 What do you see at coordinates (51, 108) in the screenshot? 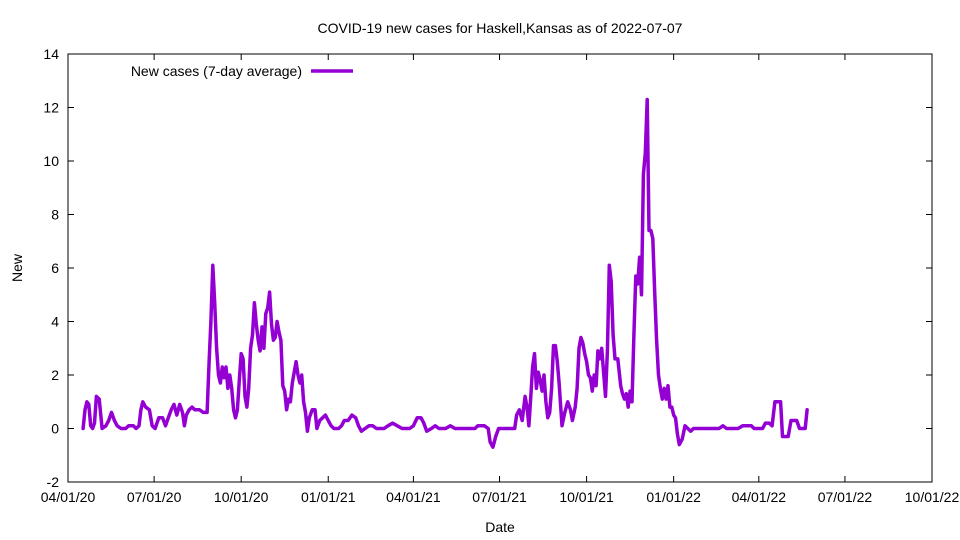
I see `y-tick-label: 12` at bounding box center [51, 108].